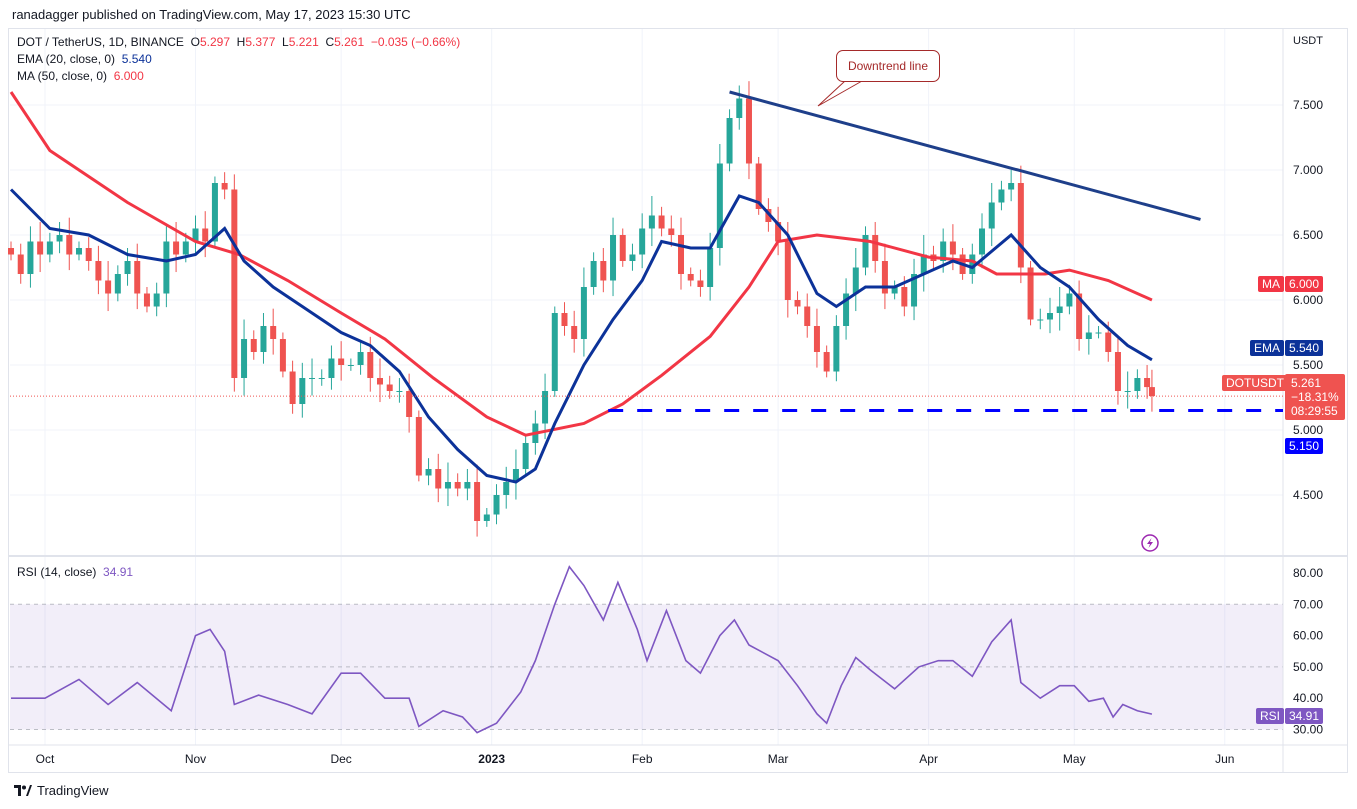 This screenshot has width=1357, height=809. Describe the element at coordinates (1308, 430) in the screenshot. I see `price-tick-label: 5.000` at that location.